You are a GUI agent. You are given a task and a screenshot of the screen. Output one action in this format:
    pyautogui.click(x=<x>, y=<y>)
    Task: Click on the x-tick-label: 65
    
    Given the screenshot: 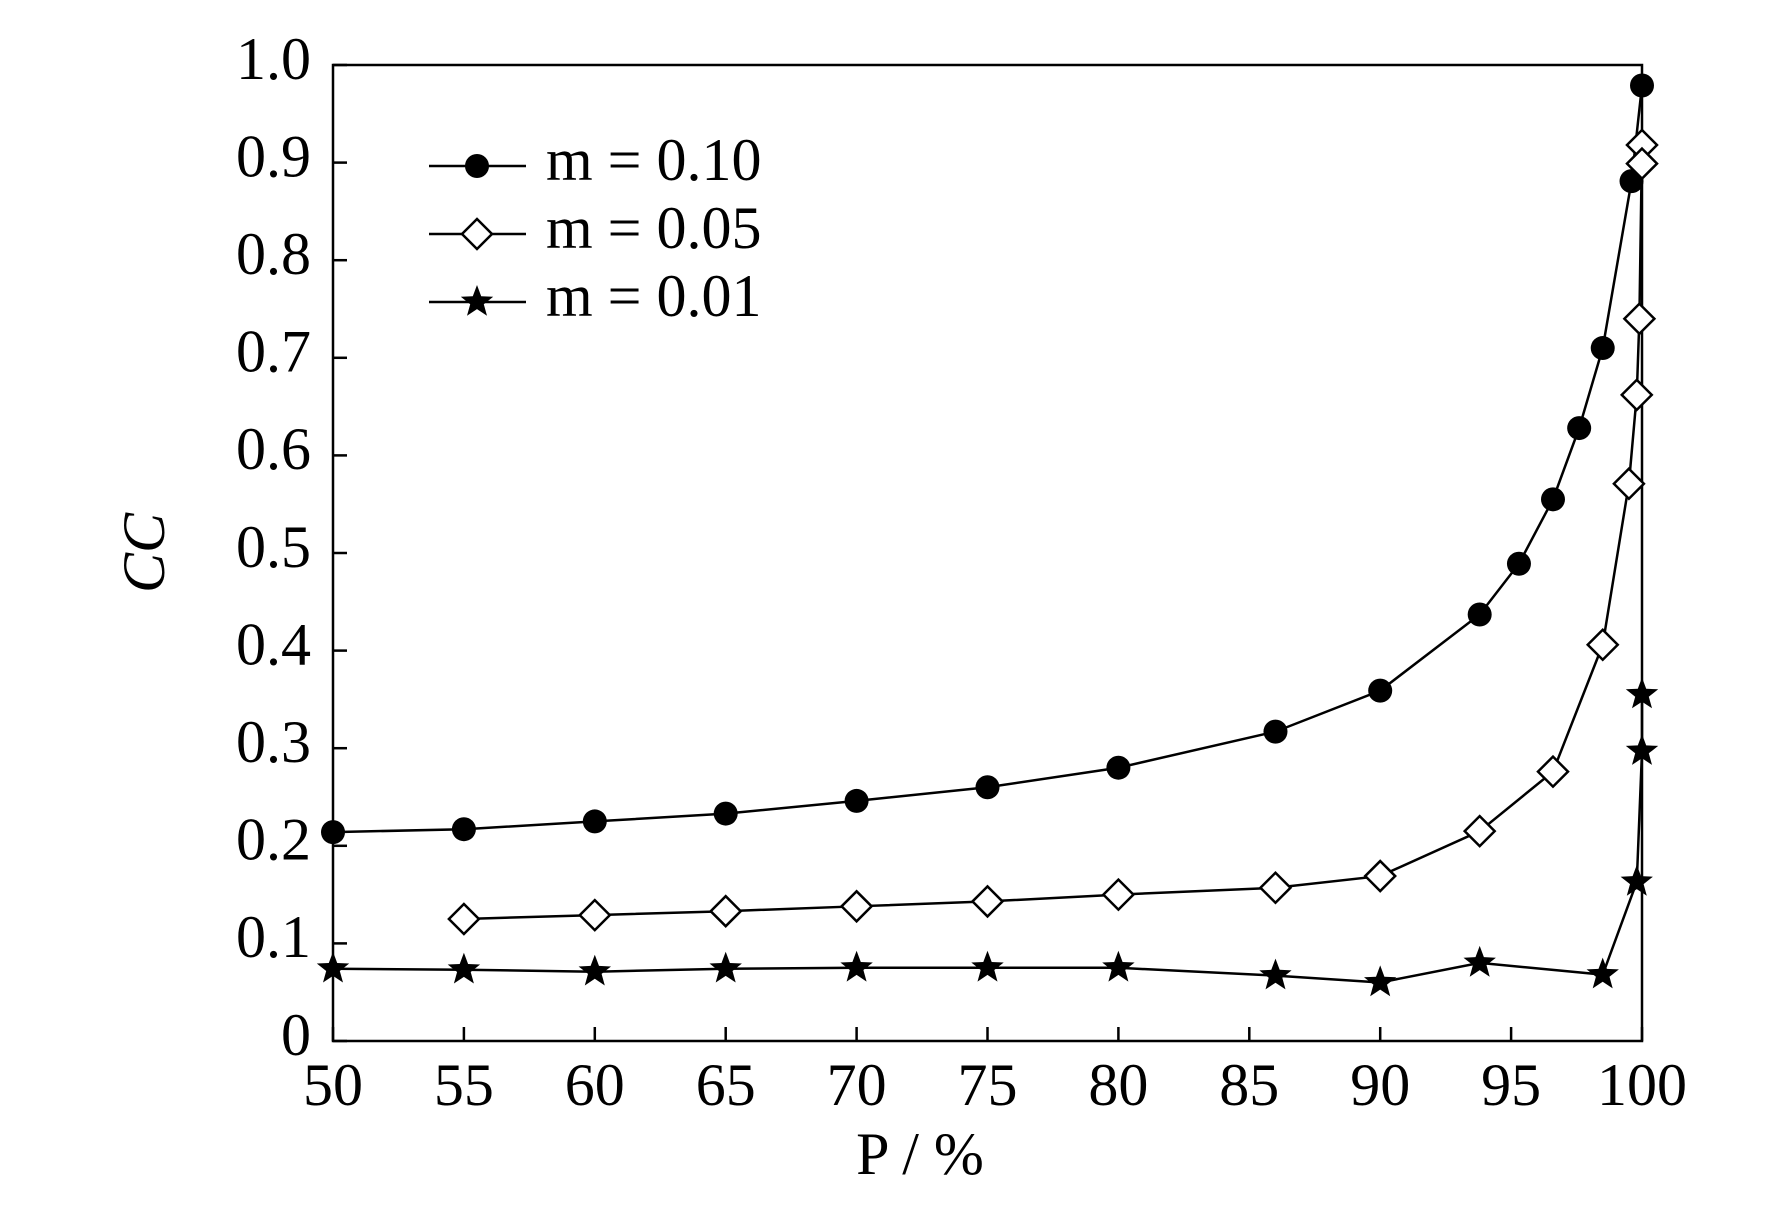 What is the action you would take?
    pyautogui.click(x=726, y=1085)
    